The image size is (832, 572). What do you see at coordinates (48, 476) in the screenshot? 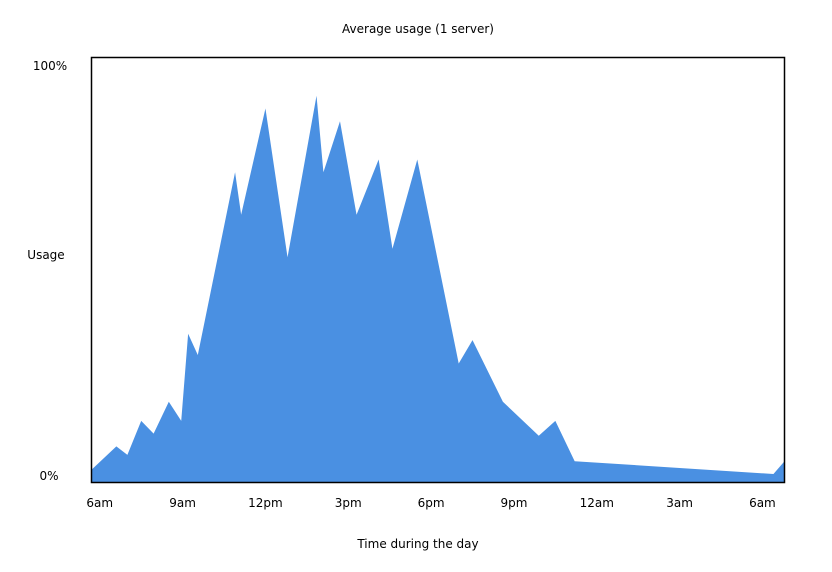
I see `y-tick-label-bottom: 0%` at bounding box center [48, 476].